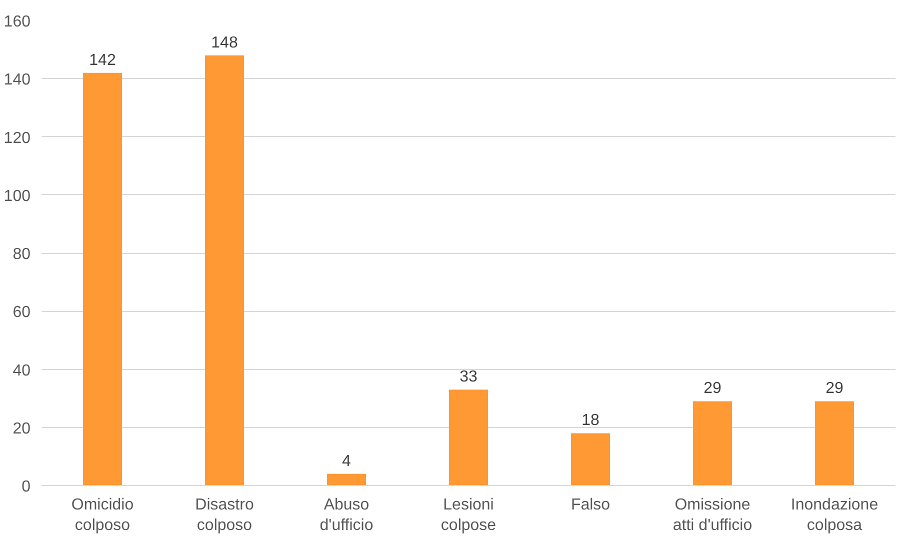  Describe the element at coordinates (17, 196) in the screenshot. I see `y-tick-label: 100` at that location.